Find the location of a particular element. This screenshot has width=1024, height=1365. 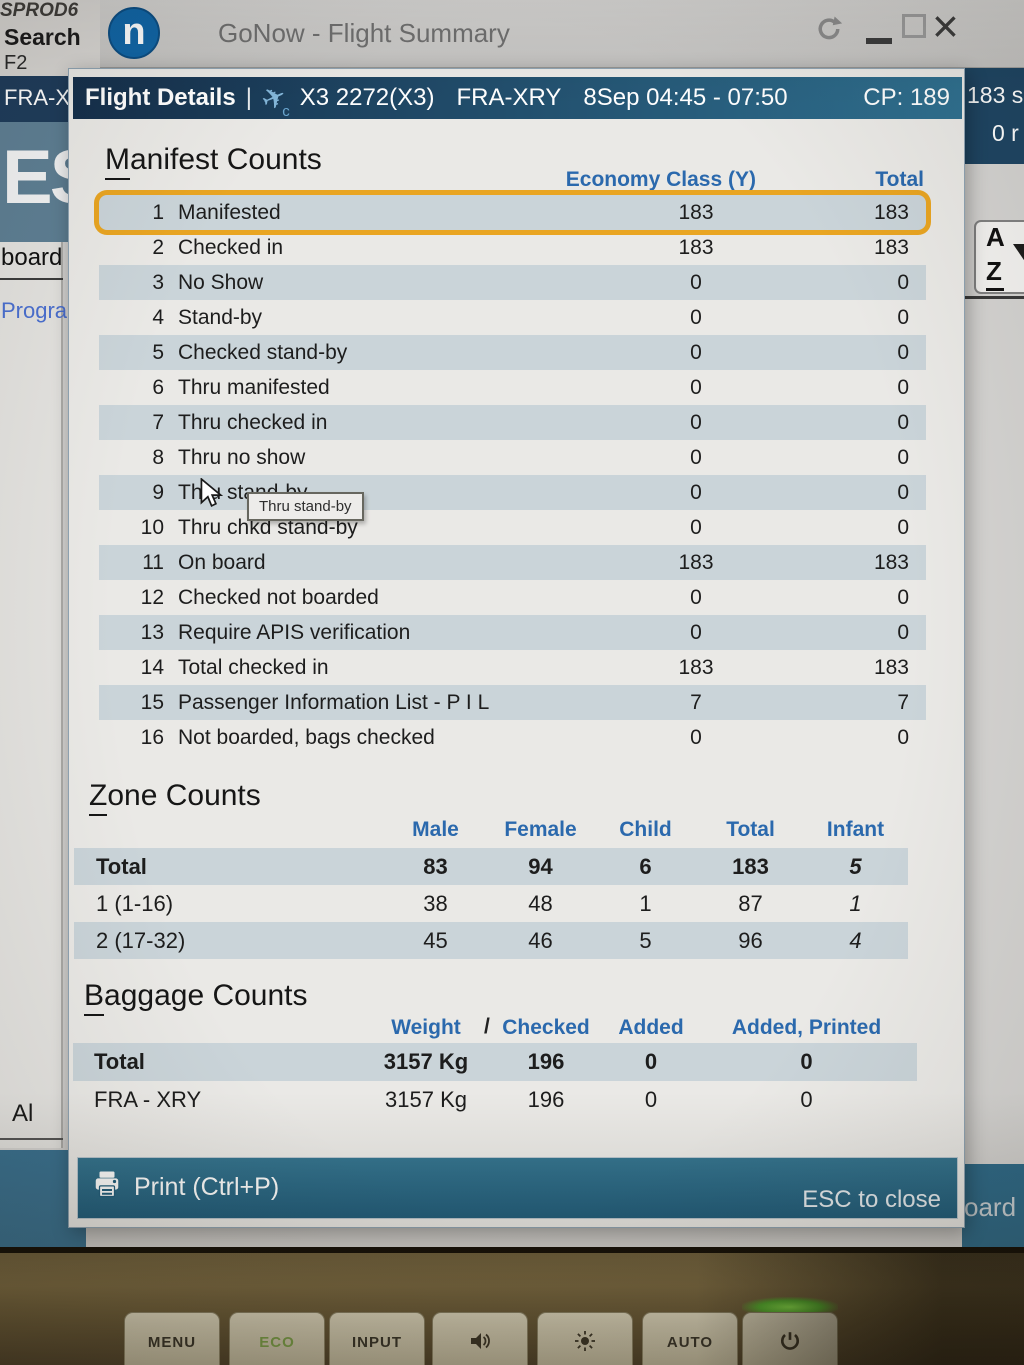

monitor-auto-button: AUTO is located at coordinates (690, 1338).